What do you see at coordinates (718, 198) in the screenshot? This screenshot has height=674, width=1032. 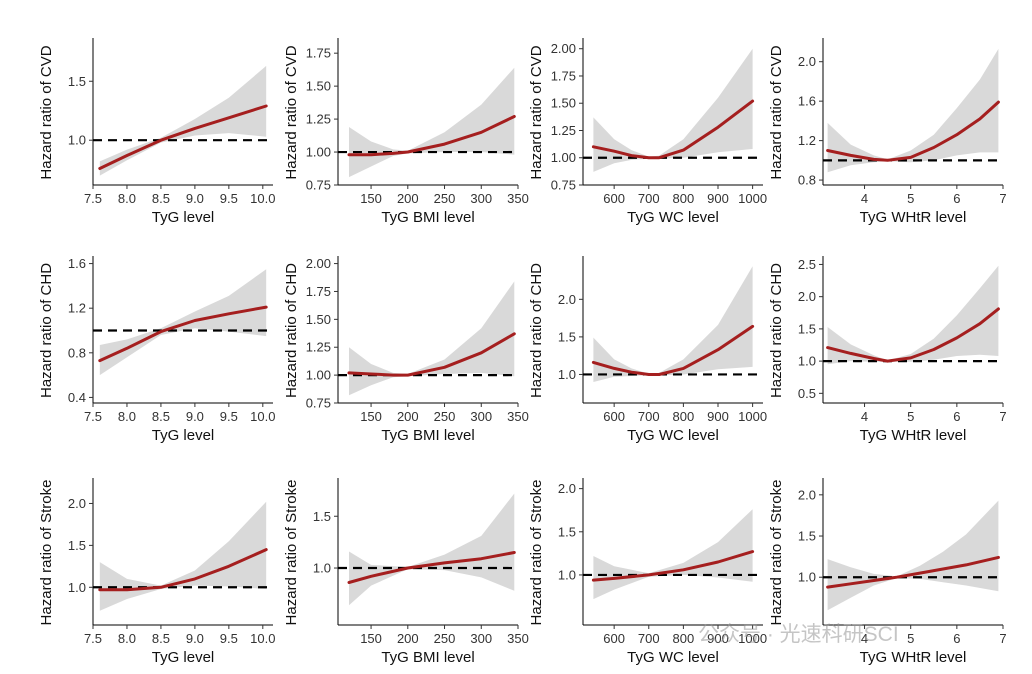 I see `x-tick-label: 900` at bounding box center [718, 198].